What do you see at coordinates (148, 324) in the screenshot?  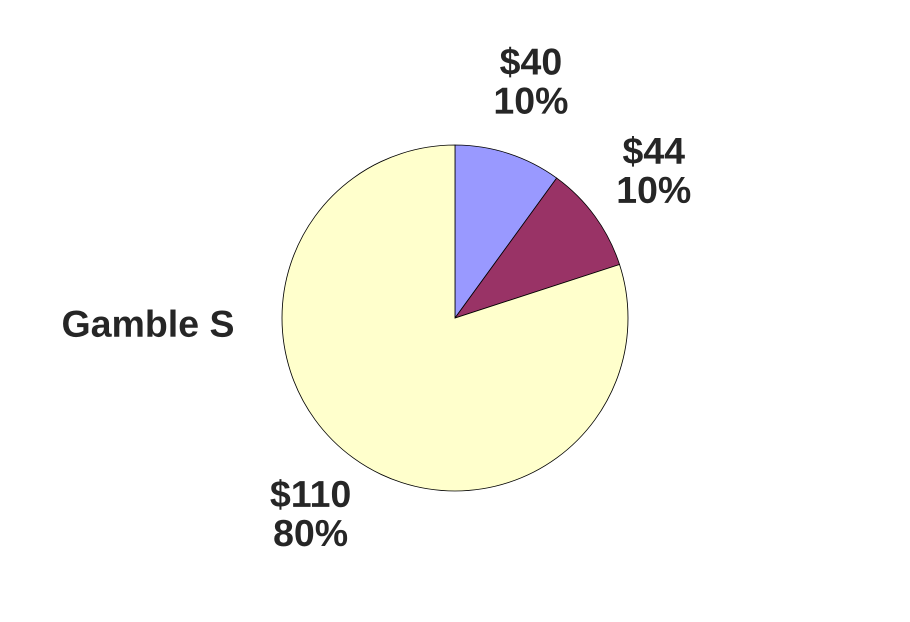 I see `text: Gamble S` at bounding box center [148, 324].